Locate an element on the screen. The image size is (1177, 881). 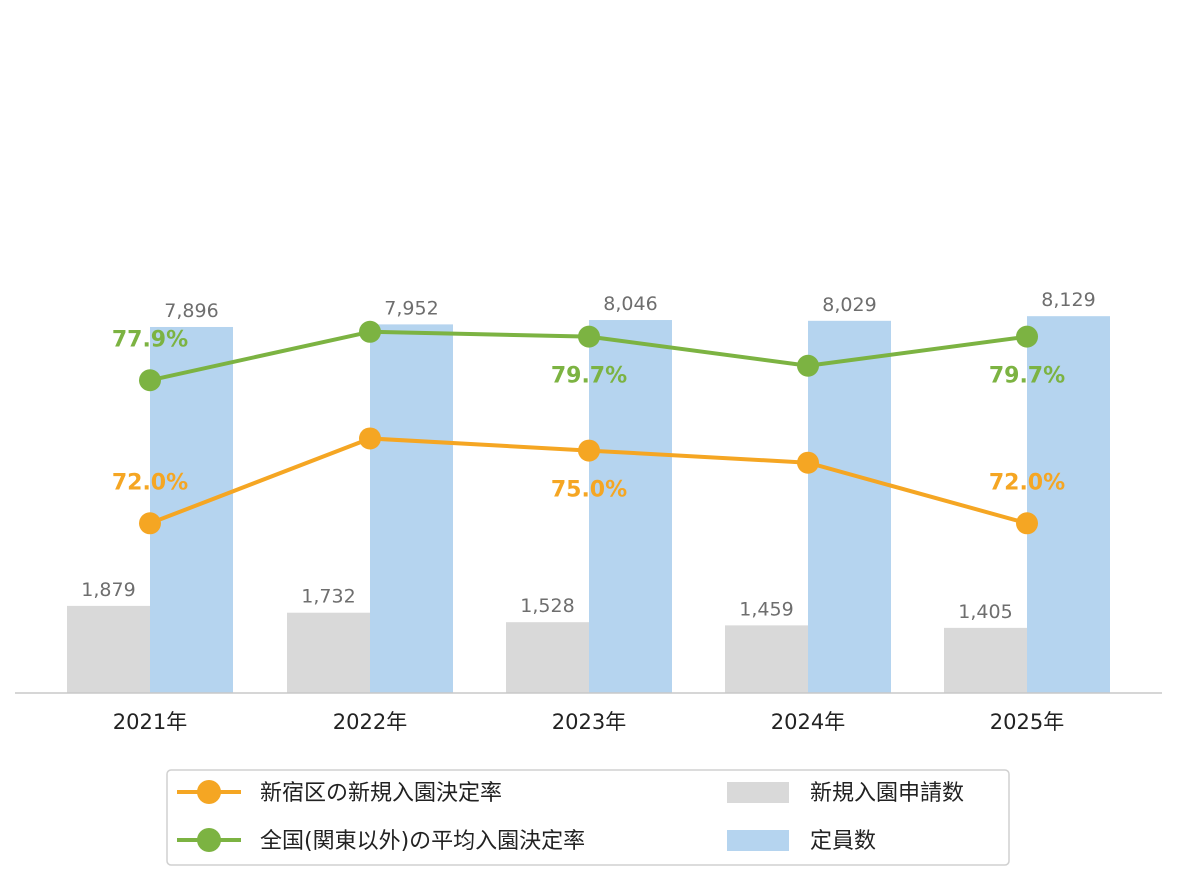
x-tick-label: 2023年 is located at coordinates (589, 722).